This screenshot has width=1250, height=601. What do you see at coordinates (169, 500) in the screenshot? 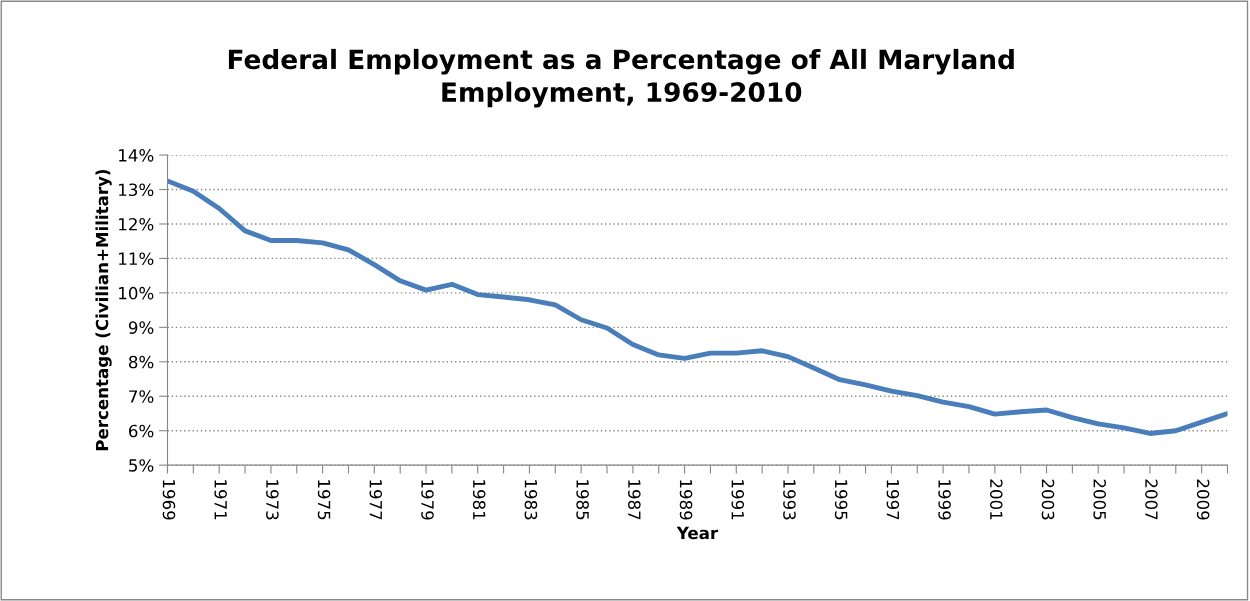
I see `x-tick-label: 1969` at bounding box center [169, 500].